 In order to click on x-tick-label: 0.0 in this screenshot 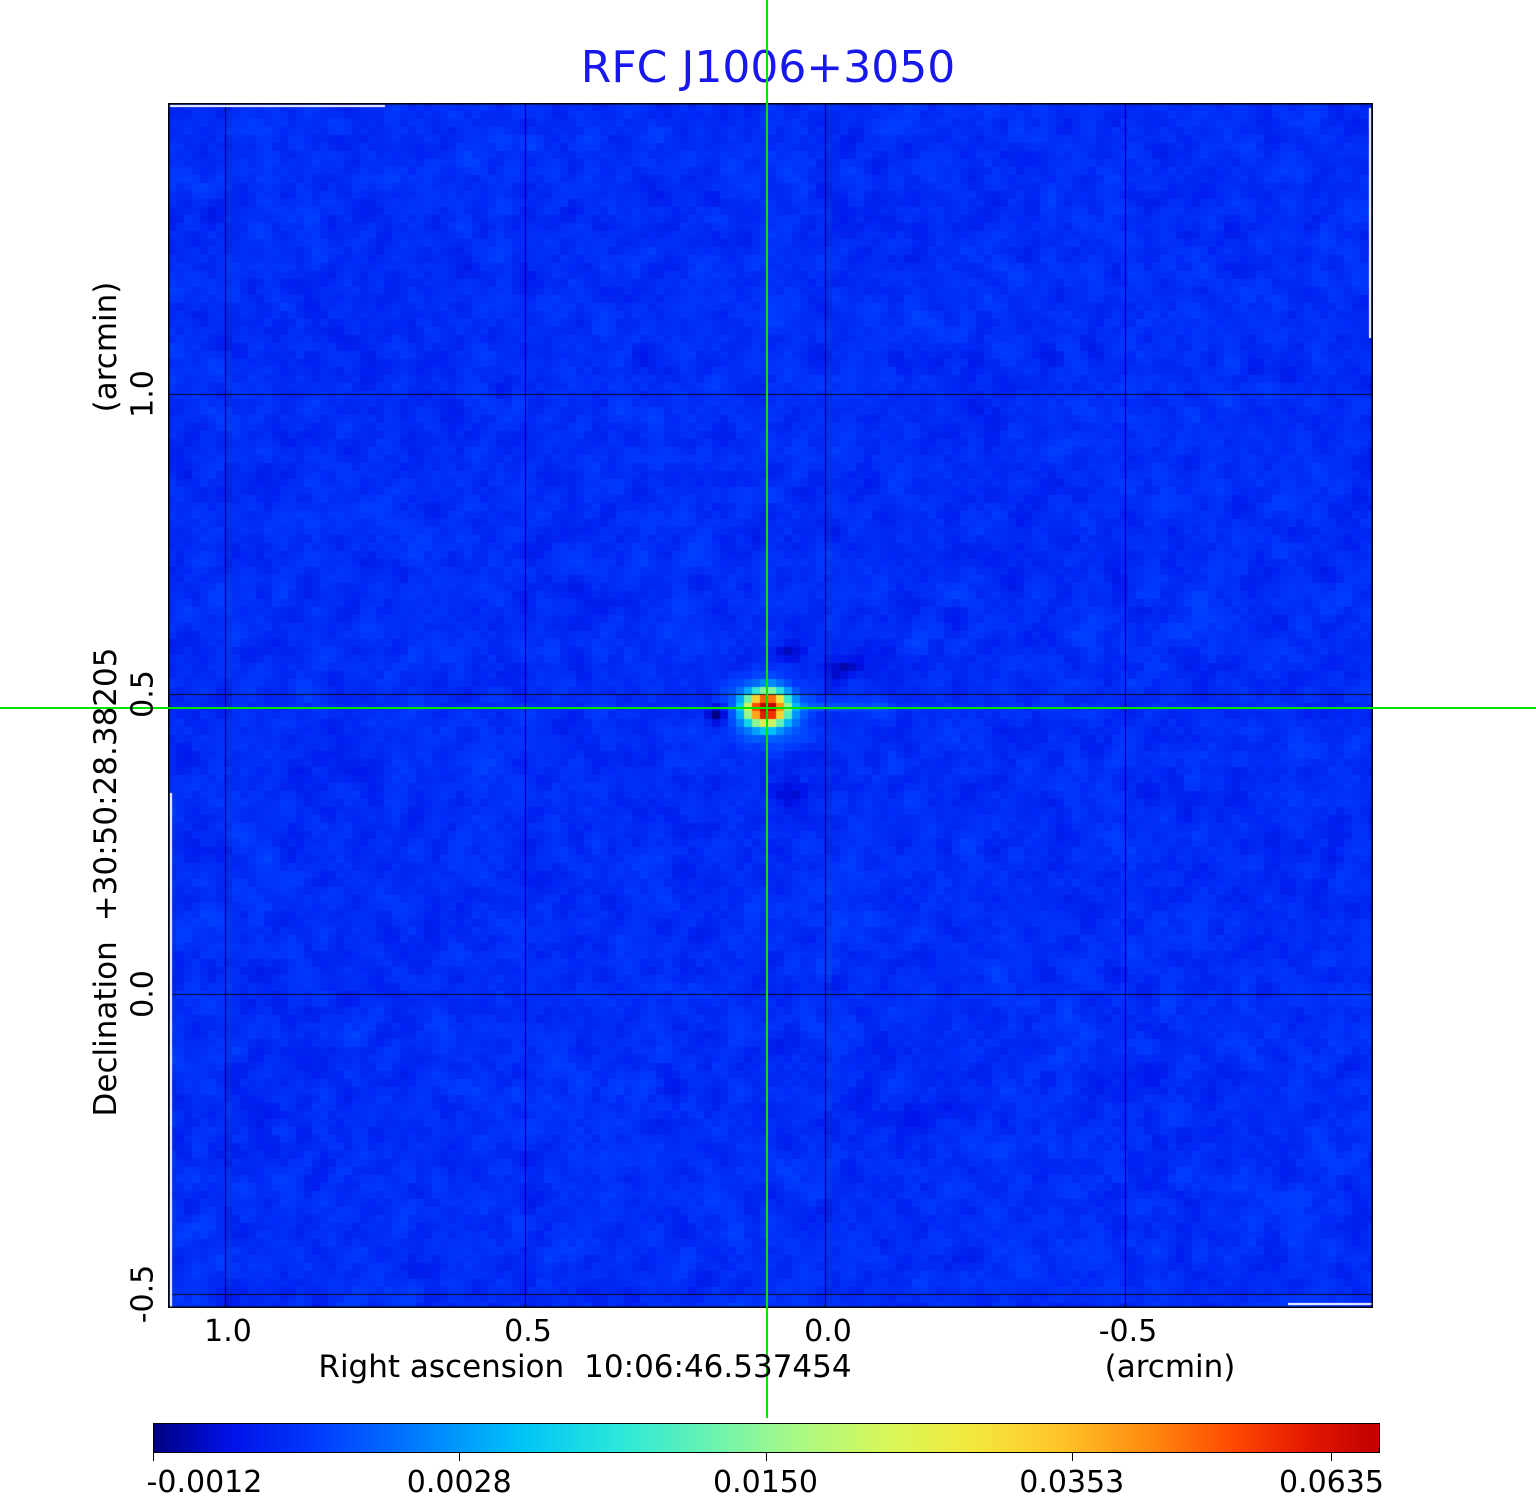, I will do `click(828, 1331)`.